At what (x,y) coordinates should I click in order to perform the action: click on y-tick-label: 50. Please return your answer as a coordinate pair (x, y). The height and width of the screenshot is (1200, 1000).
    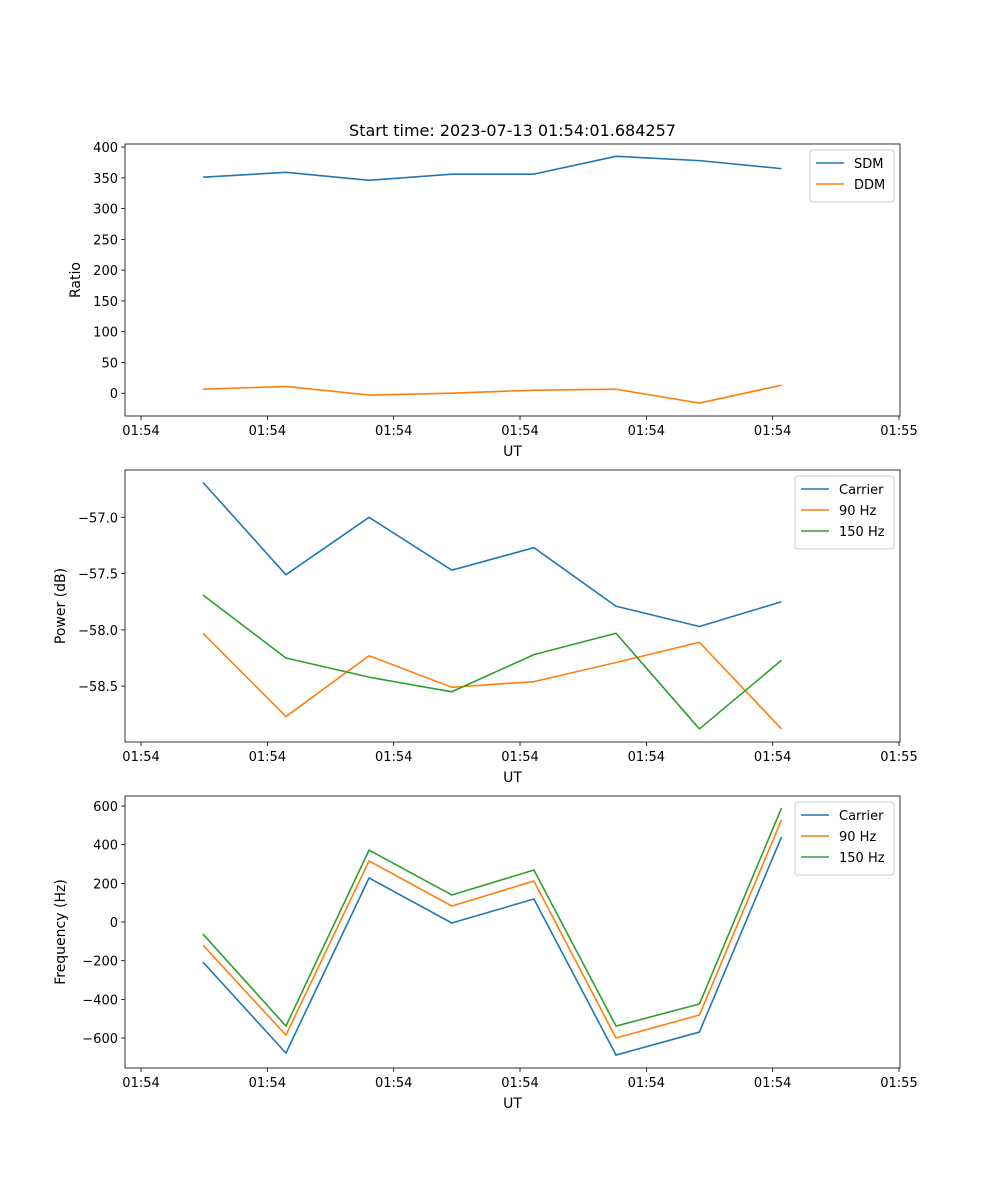
    Looking at the image, I should click on (109, 363).